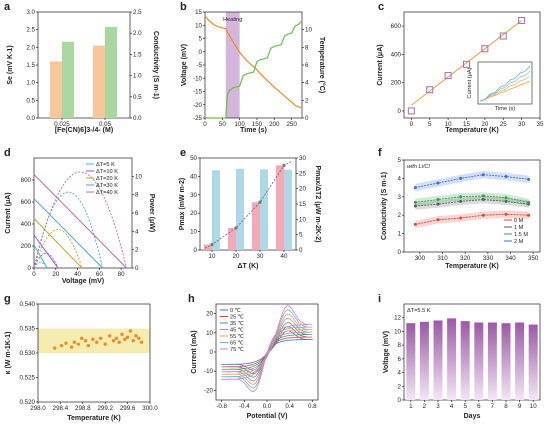 Image resolution: width=550 pixels, height=438 pixels. I want to click on y2-axis-tick-label: 30, so click(302, 158).